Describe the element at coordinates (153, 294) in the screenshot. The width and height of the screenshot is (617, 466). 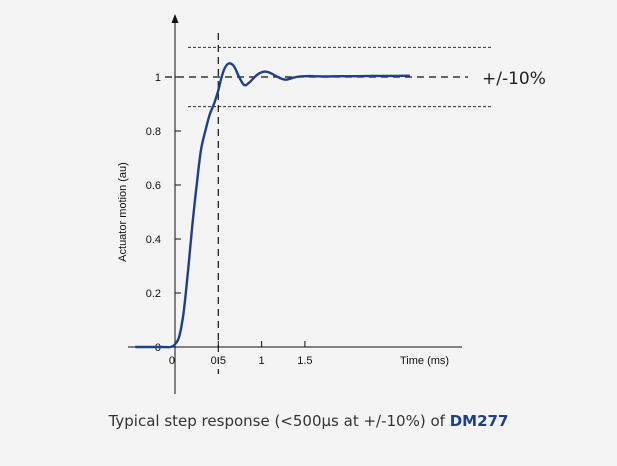
I see `y-tick-label: 0.2` at that location.